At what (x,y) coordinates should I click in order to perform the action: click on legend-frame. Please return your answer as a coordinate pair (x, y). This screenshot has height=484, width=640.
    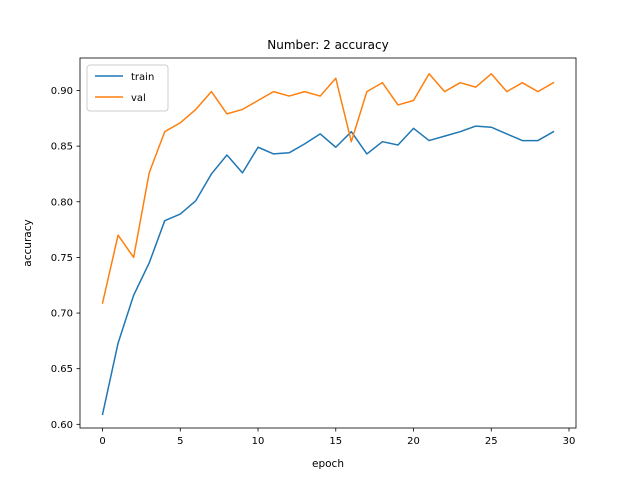
    Looking at the image, I should click on (127, 88).